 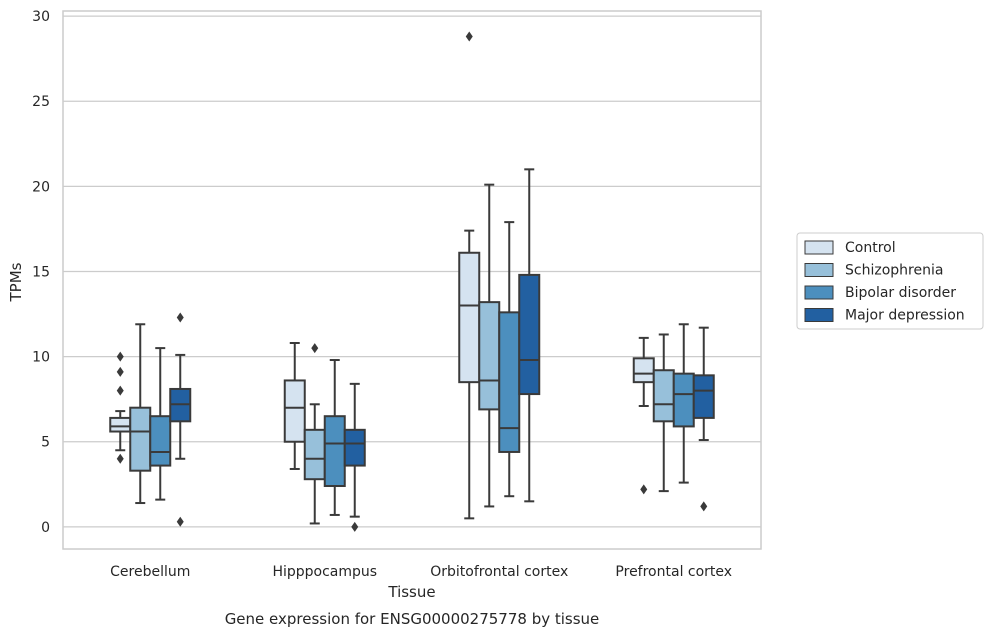 I want to click on y-axis-label: TPMs, so click(x=16, y=282).